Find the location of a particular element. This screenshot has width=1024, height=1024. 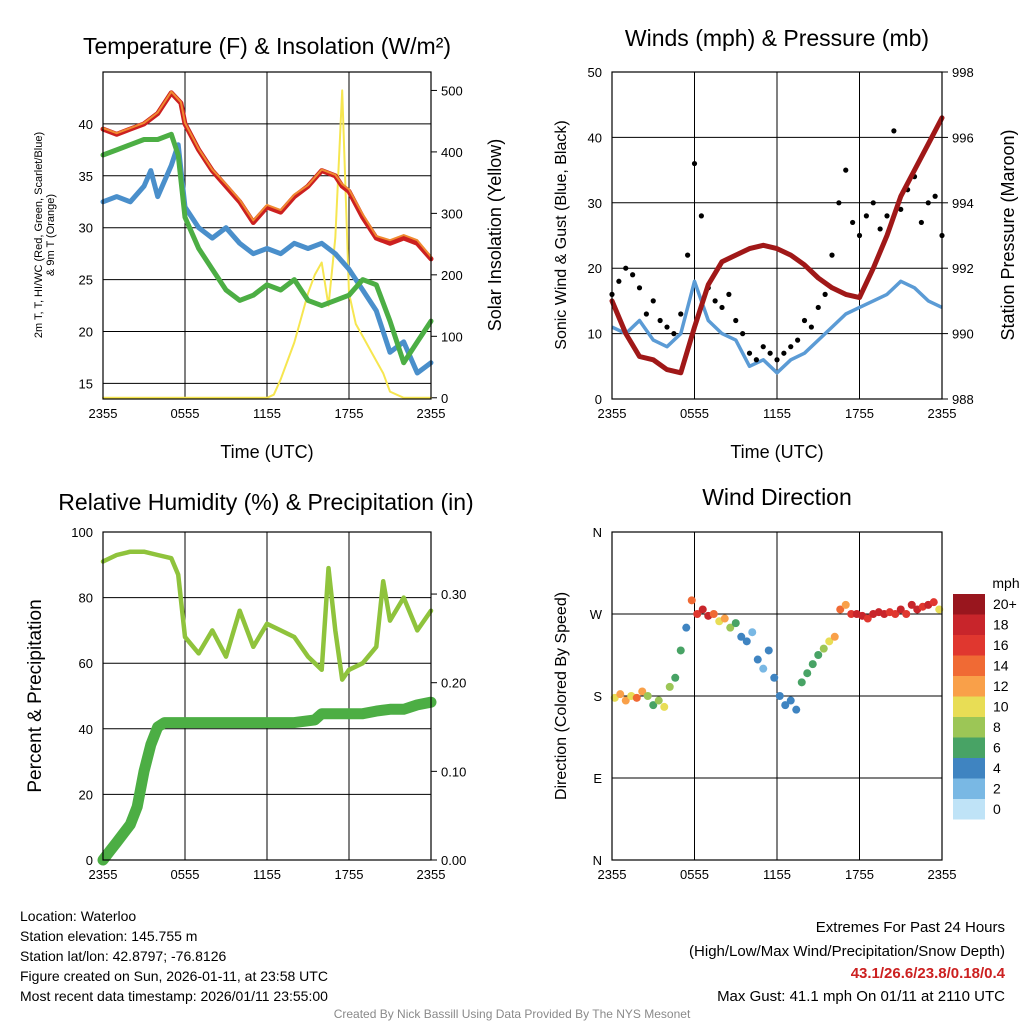

series-station-pressure is located at coordinates (777, 245).